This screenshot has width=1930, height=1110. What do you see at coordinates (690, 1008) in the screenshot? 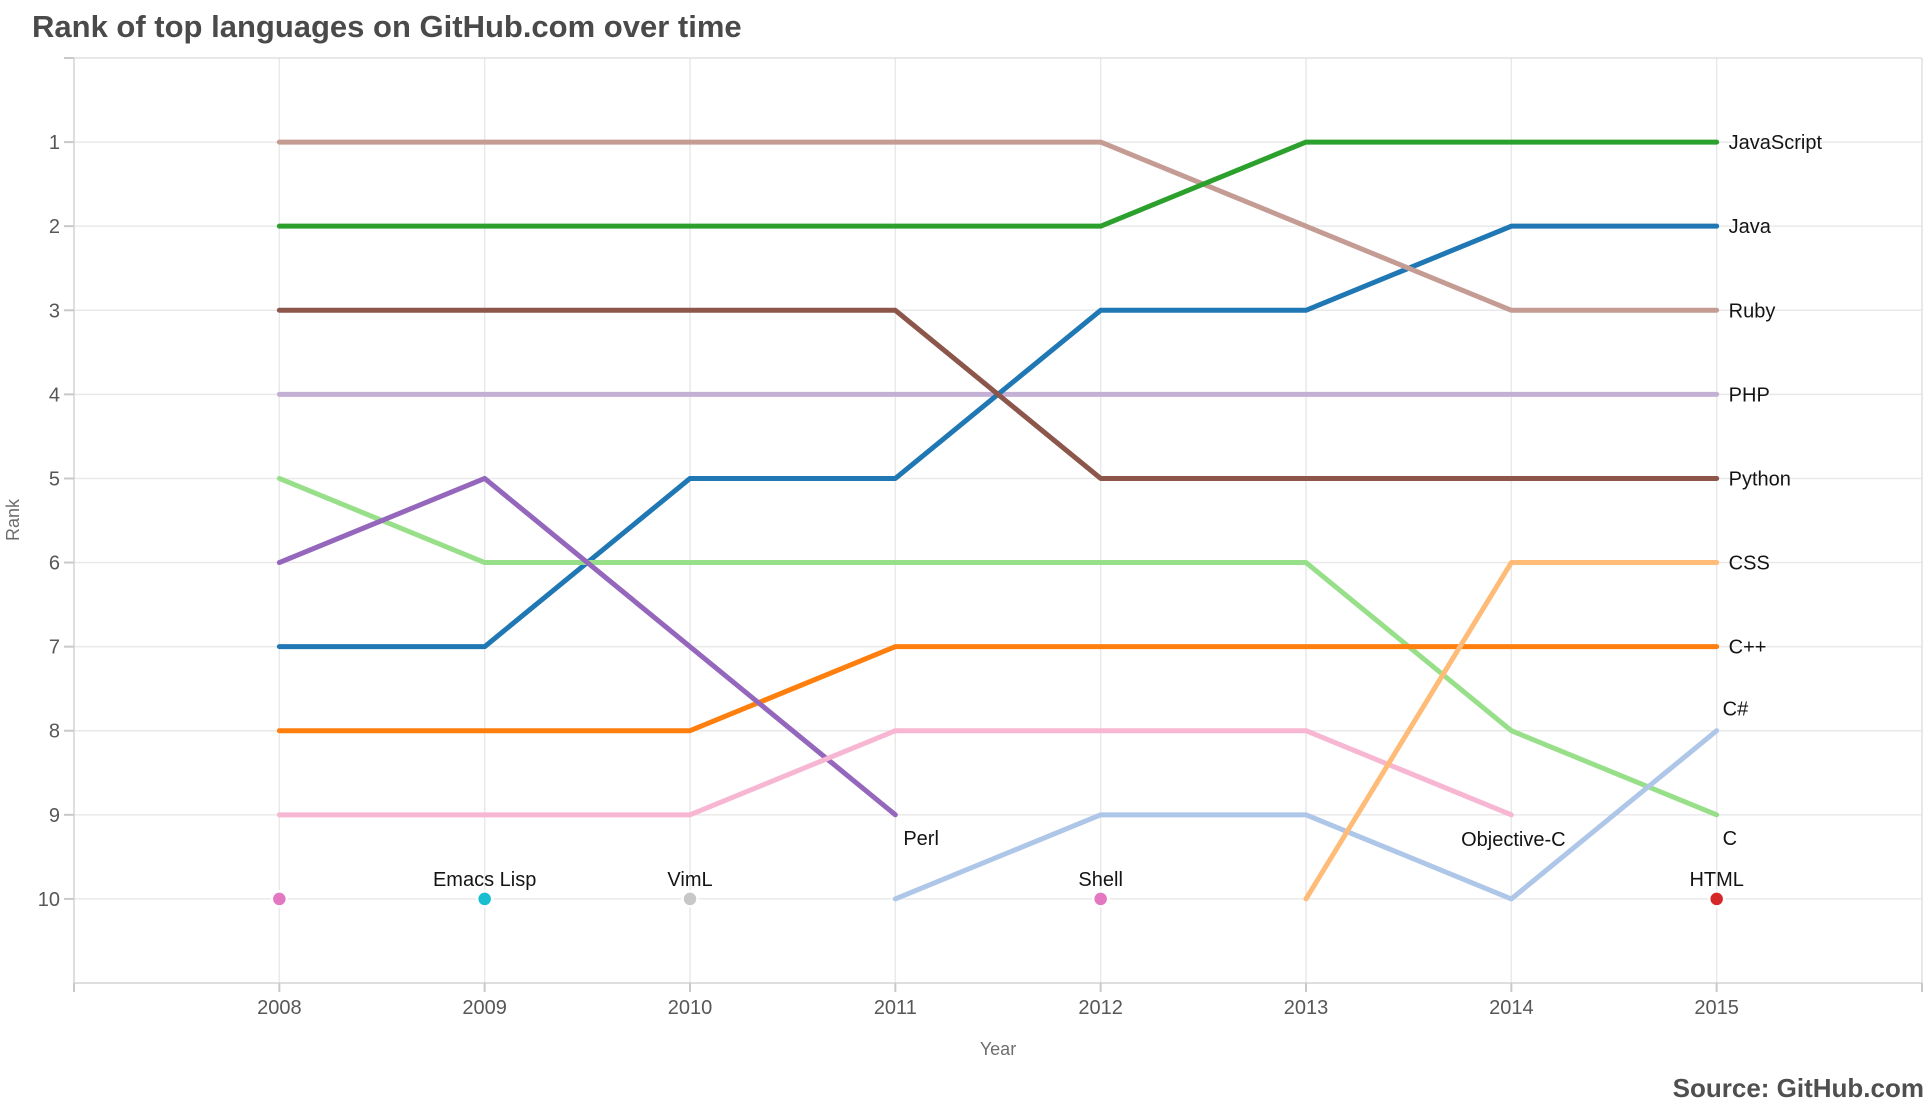
I see `x-tick-label: 2010` at bounding box center [690, 1008].